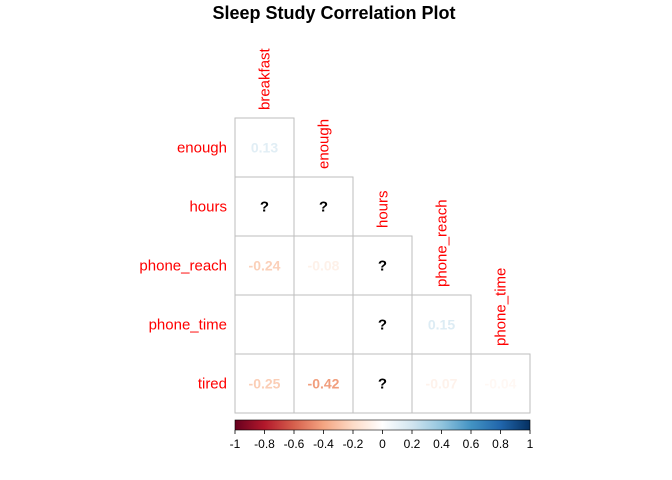  Describe the element at coordinates (324, 144) in the screenshot. I see `column-label: enough` at that location.